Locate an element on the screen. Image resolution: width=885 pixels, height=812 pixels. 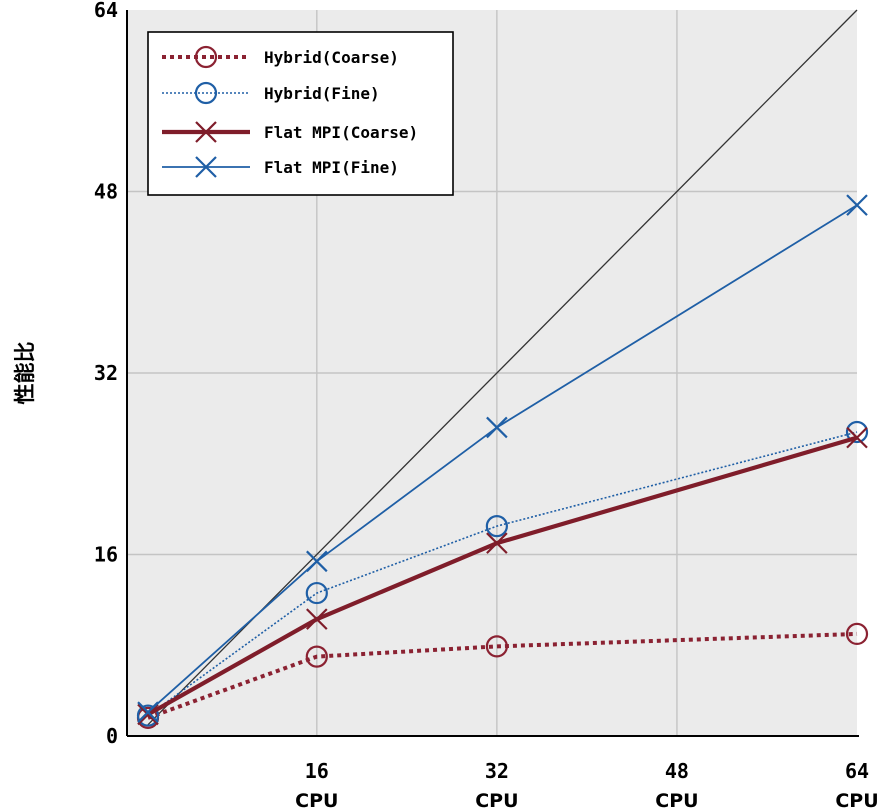
y-tick-label: 64 is located at coordinates (106, 11).